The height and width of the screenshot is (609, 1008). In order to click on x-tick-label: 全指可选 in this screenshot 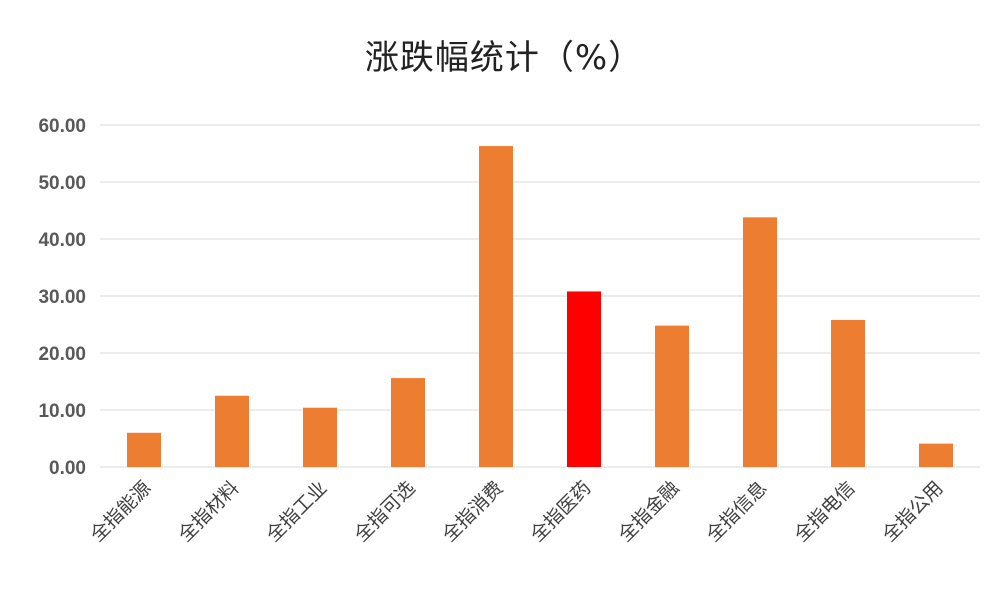, I will do `click(384, 511)`.